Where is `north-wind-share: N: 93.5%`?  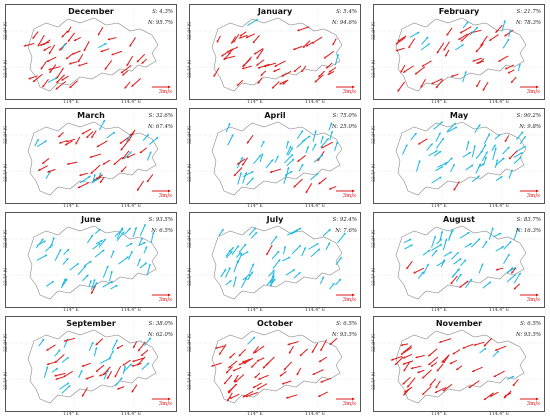
north-wind-share: N: 93.5% is located at coordinates (528, 335).